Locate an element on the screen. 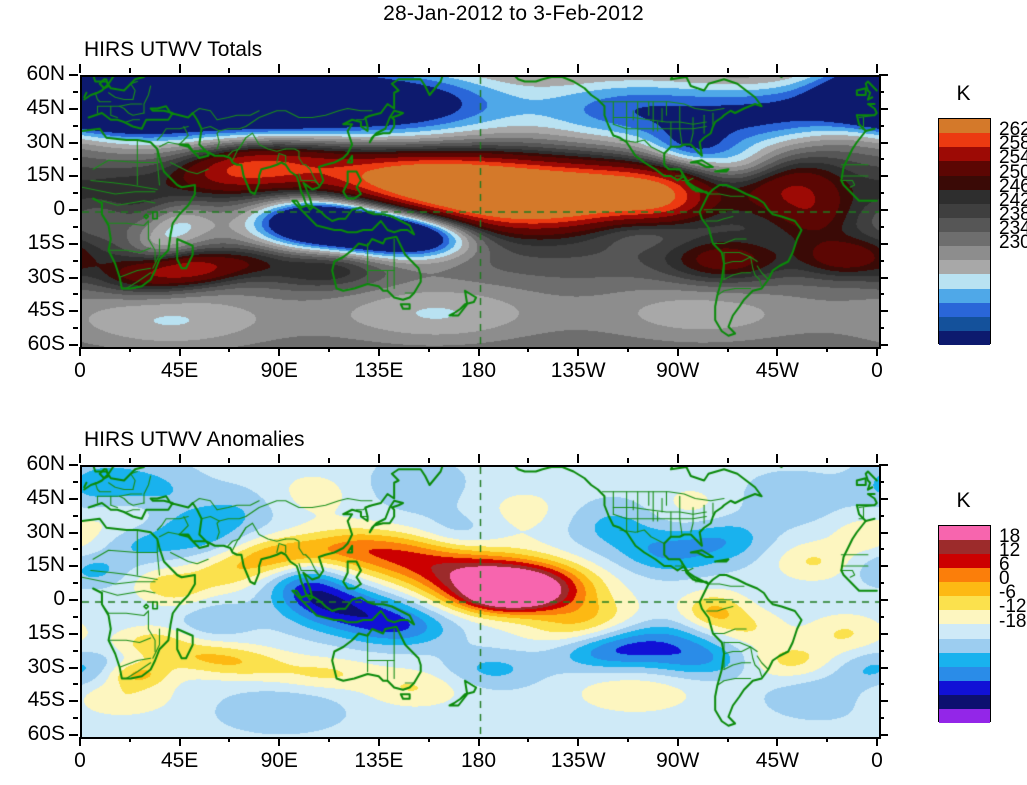  y-axis-tick-label: 0 is located at coordinates (59, 208).